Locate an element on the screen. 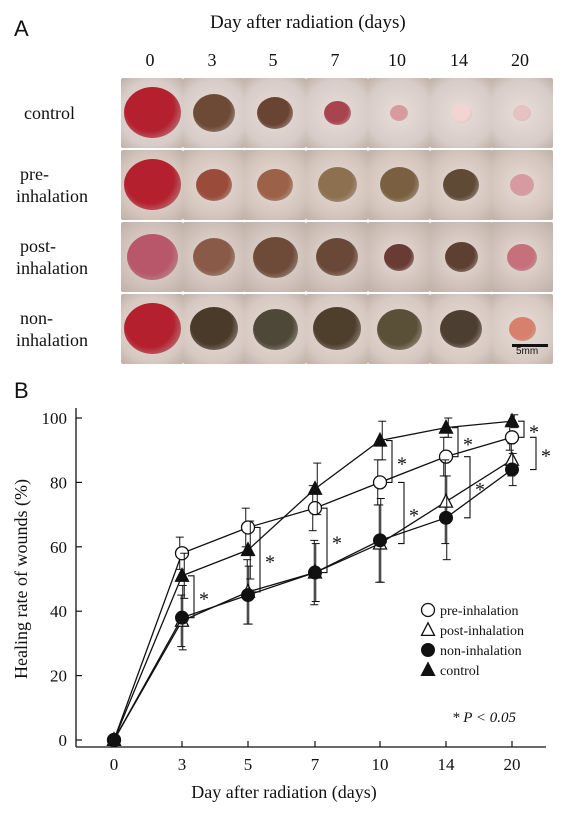  scale-bar-line is located at coordinates (530, 345).